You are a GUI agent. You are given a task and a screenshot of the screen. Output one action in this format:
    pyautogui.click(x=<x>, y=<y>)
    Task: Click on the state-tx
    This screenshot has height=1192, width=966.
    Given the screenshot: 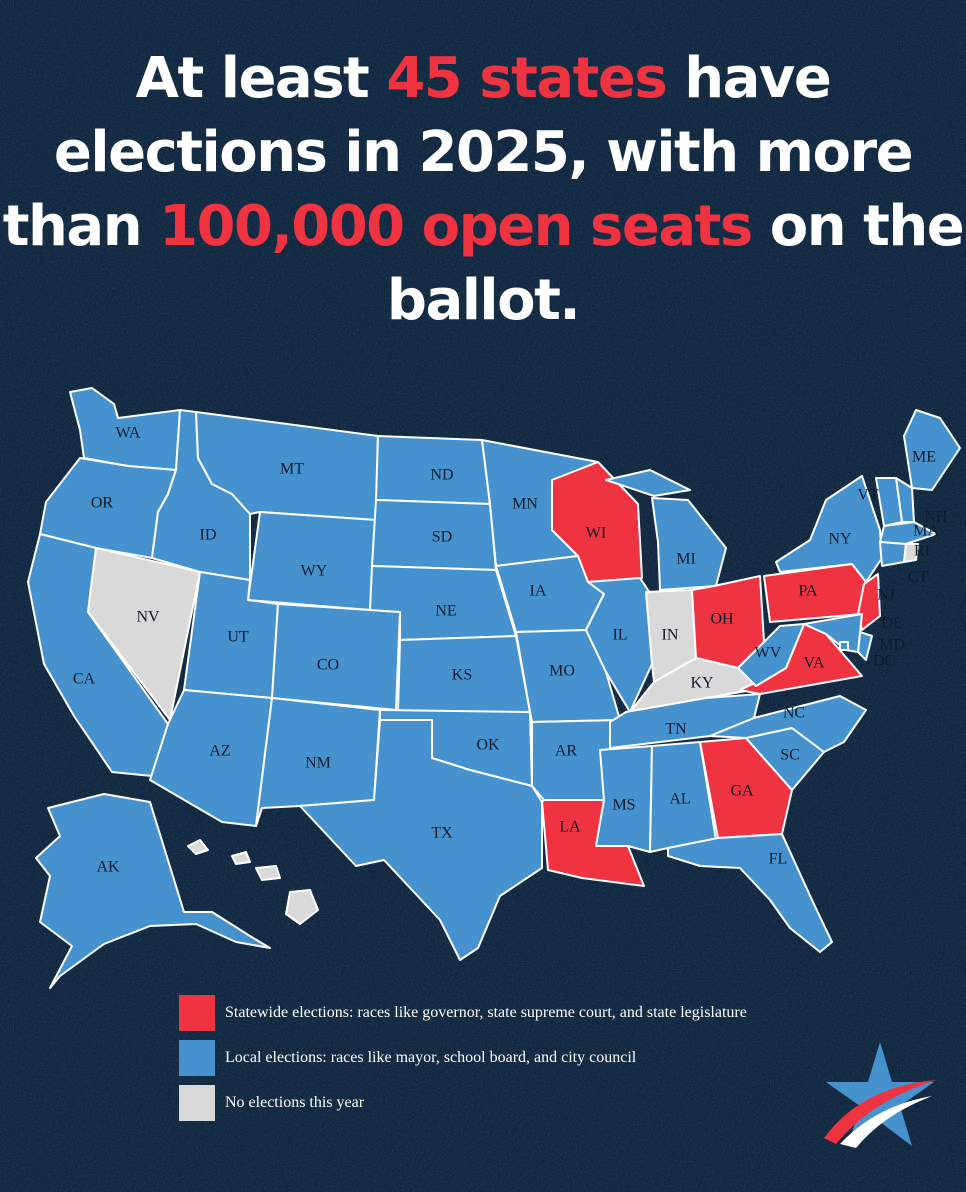 What is the action you would take?
    pyautogui.click(x=421, y=840)
    